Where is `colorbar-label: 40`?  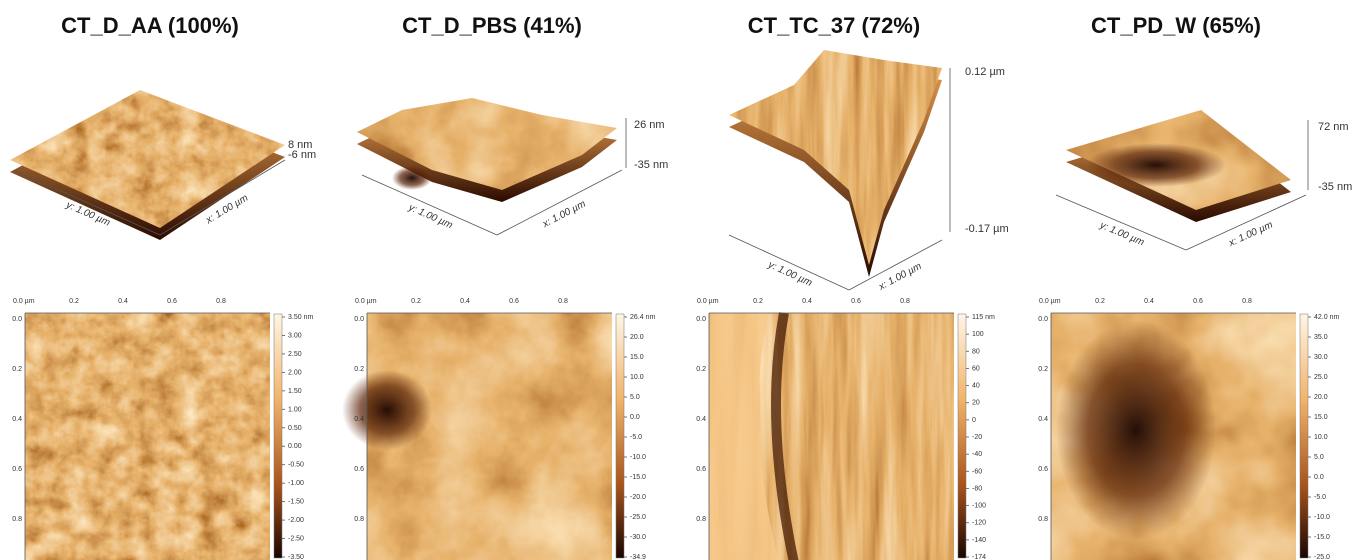 colorbar-label: 40 is located at coordinates (976, 386).